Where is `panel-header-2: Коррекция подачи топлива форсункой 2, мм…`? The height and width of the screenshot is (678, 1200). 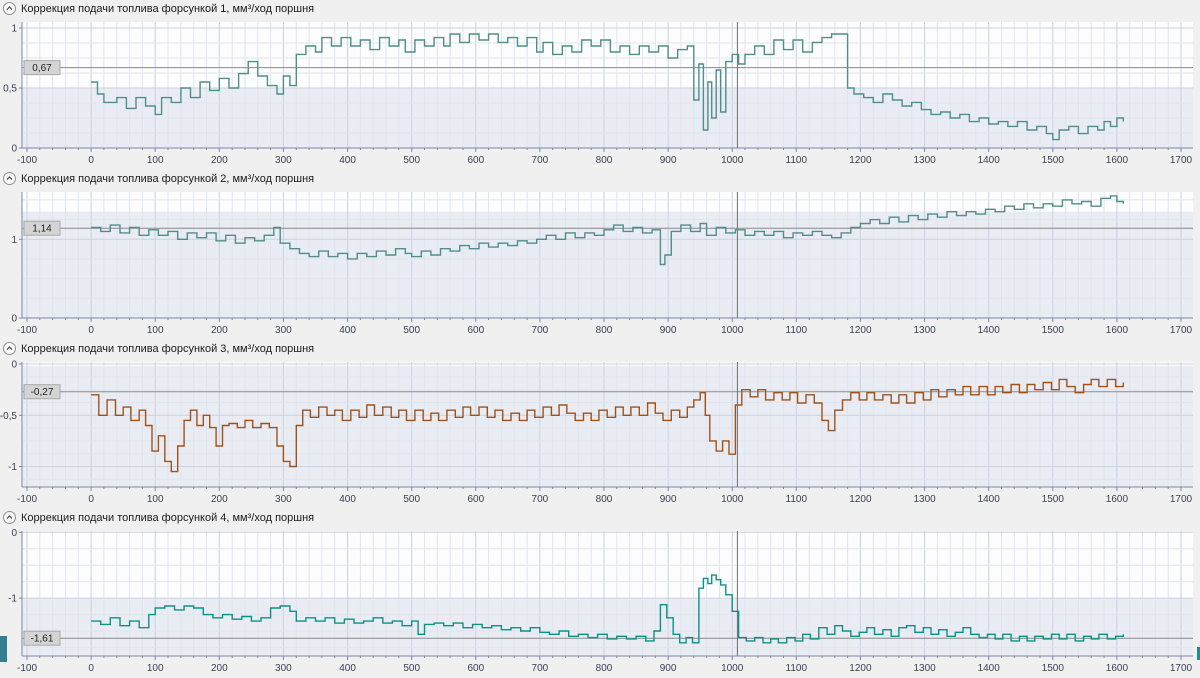
panel-header-2: Коррекция подачи топлива форсункой 2, мм… is located at coordinates (600, 178).